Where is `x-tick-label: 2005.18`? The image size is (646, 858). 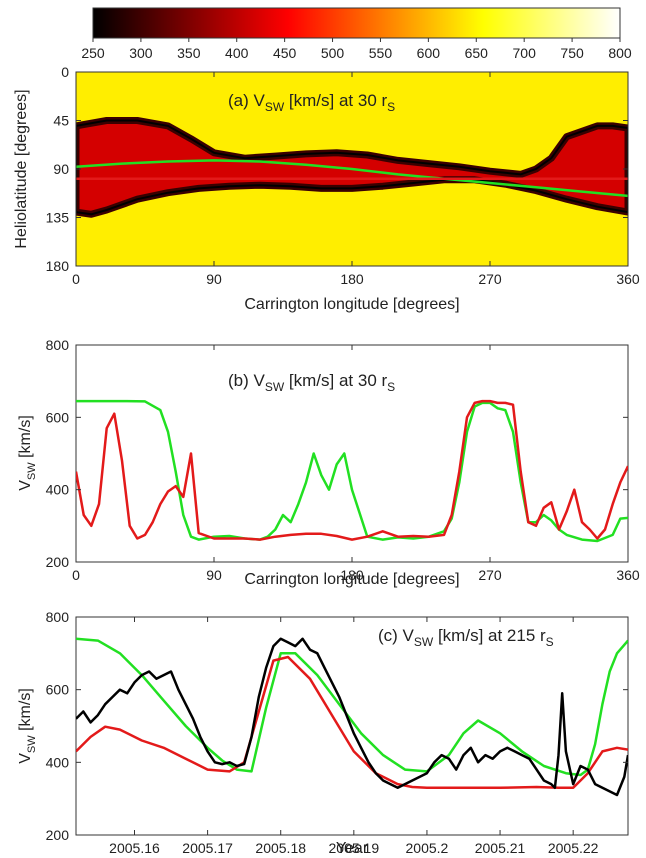 x-tick-label: 2005.18 is located at coordinates (280, 848).